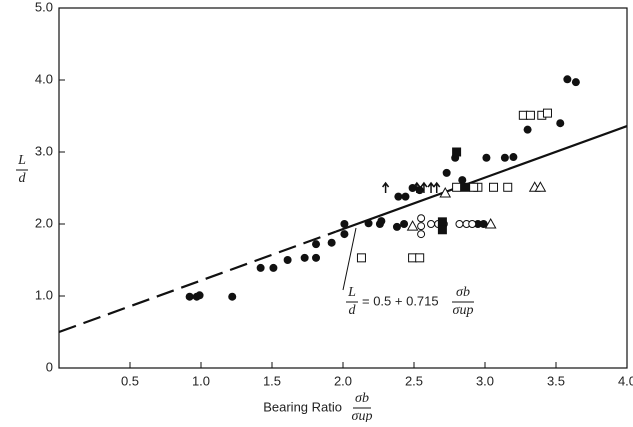 The height and width of the screenshot is (427, 633). Describe the element at coordinates (201, 380) in the screenshot. I see `x-tick-label: 1.0` at that location.